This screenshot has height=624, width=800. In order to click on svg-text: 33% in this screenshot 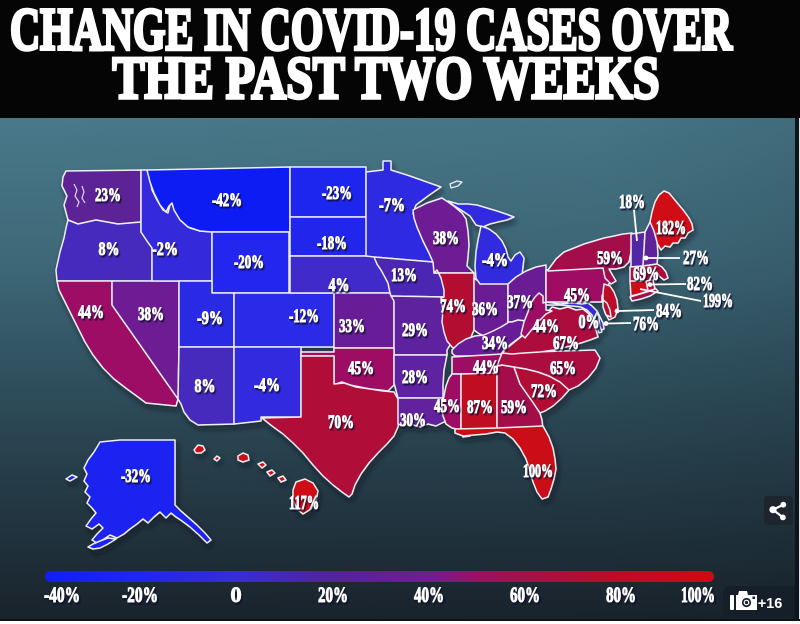, I will do `click(352, 326)`.